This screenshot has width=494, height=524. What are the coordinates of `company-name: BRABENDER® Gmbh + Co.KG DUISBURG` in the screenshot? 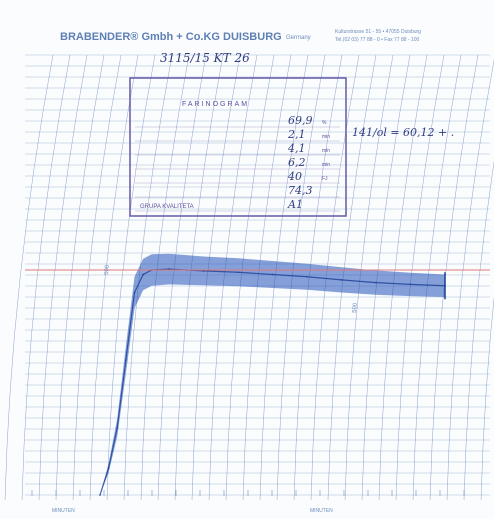 It's located at (171, 37).